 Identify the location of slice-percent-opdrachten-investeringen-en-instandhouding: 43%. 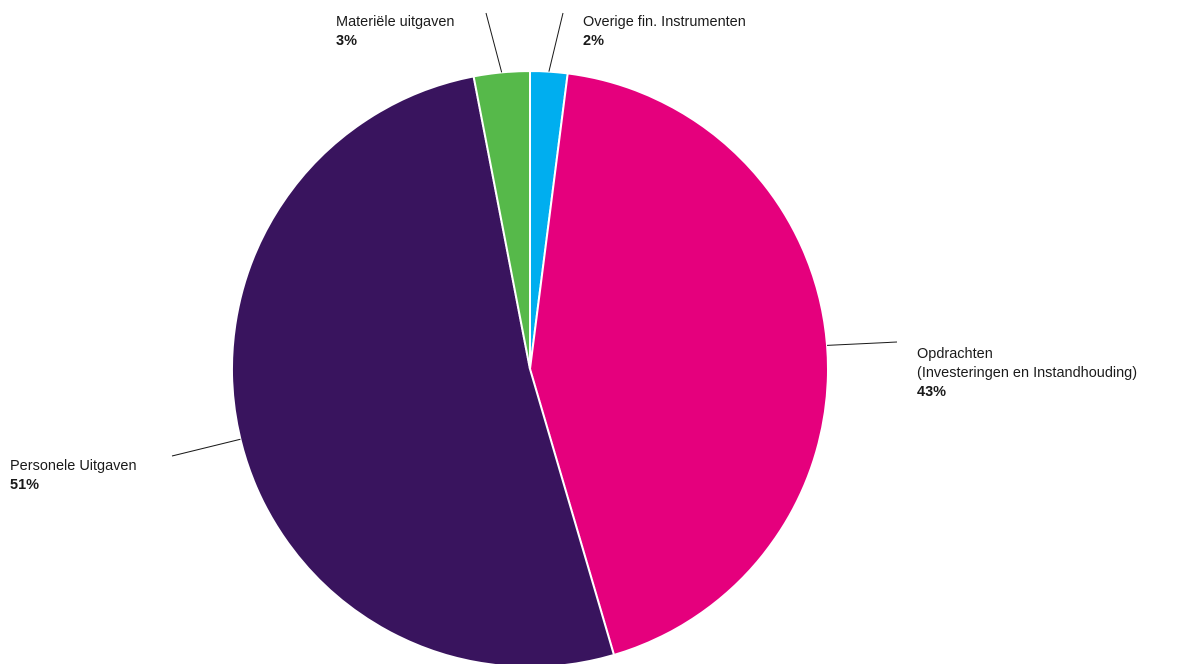
(931, 392).